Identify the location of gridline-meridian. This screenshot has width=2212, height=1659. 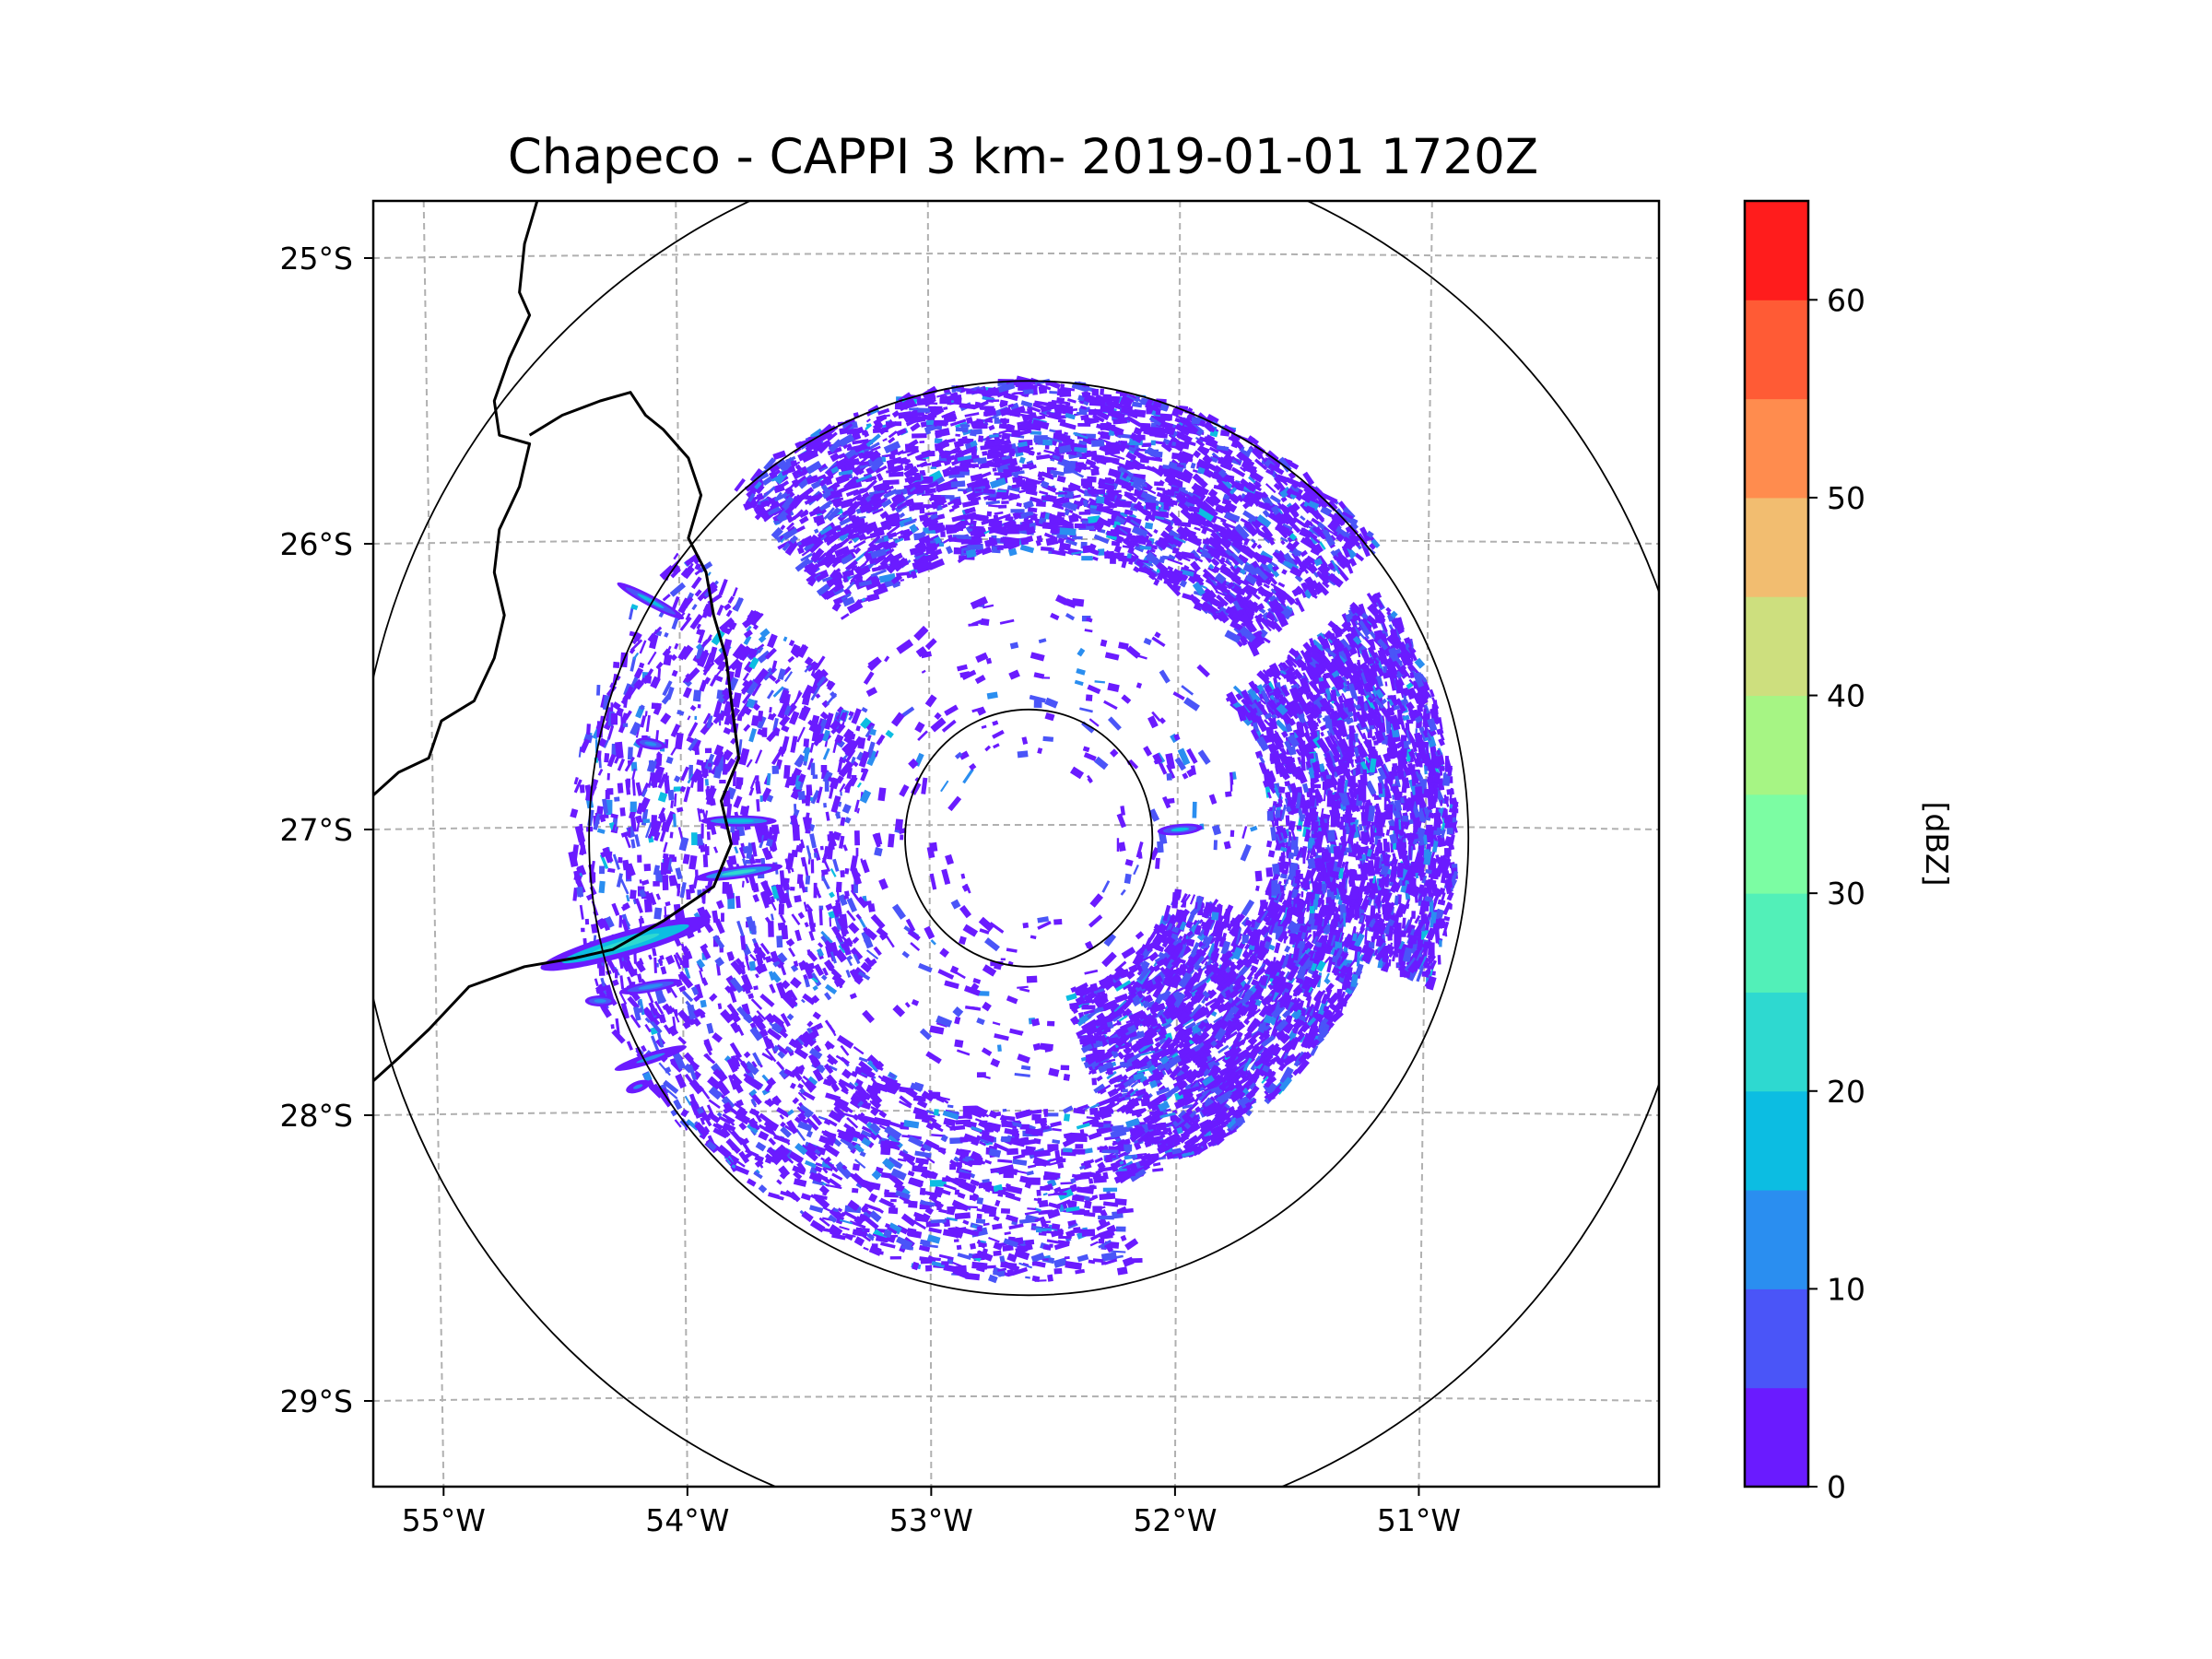
(1177, 844).